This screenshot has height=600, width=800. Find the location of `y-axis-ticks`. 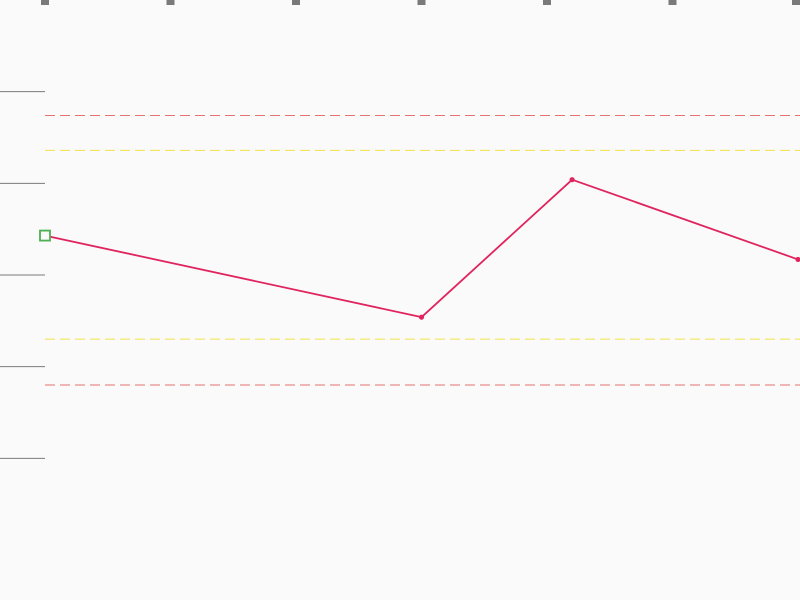

y-axis-ticks is located at coordinates (22, 275).